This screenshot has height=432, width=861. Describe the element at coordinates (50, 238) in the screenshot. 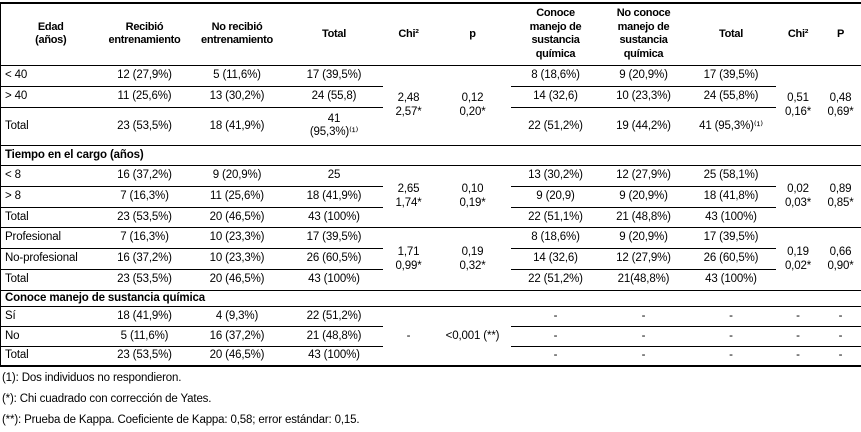

I see `row-label: Profesional` at that location.